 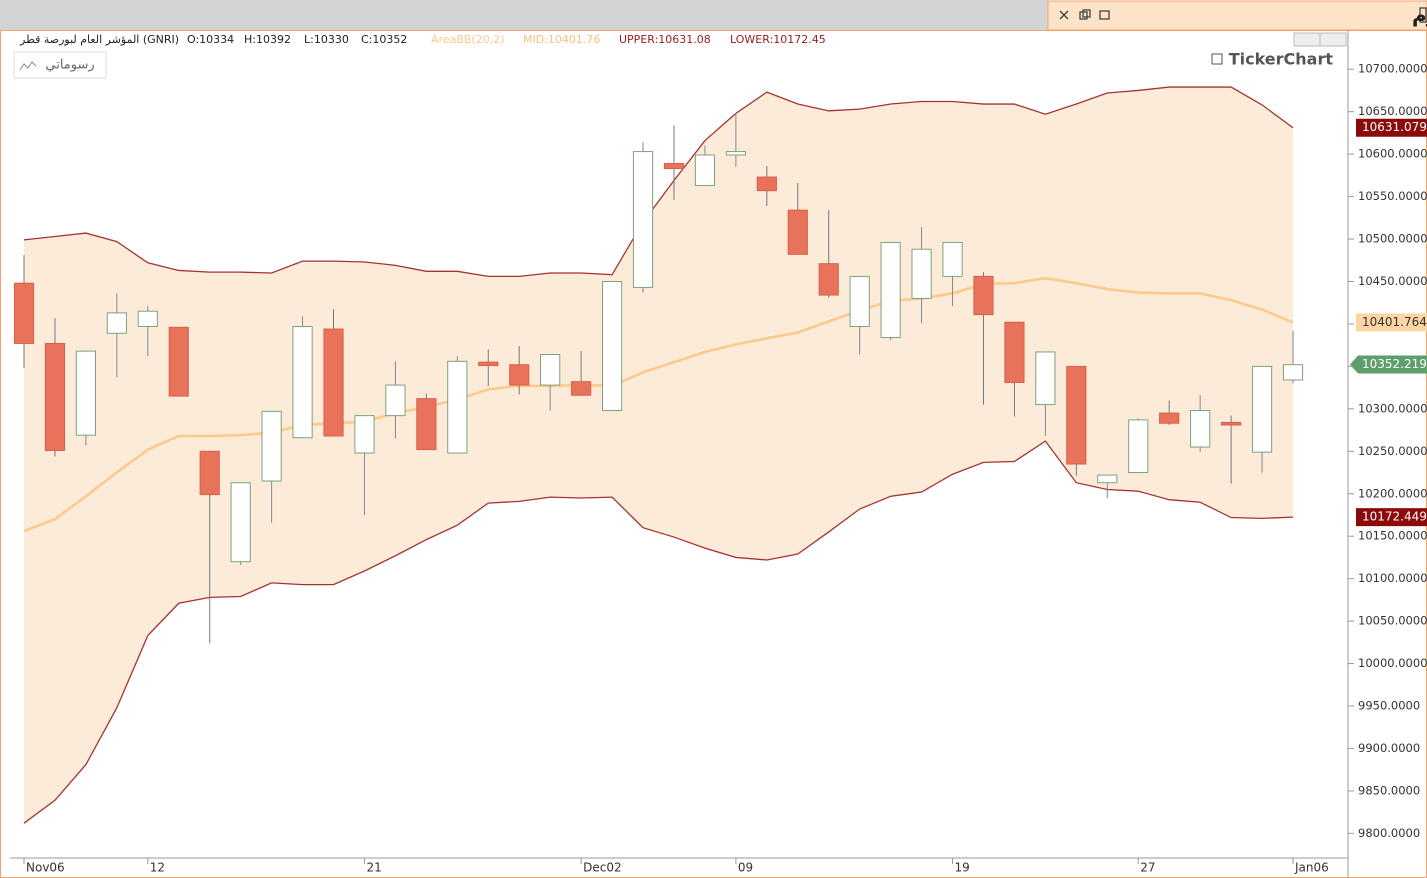 What do you see at coordinates (1389, 748) in the screenshot?
I see `y-tick-label: 9900.0000` at bounding box center [1389, 748].